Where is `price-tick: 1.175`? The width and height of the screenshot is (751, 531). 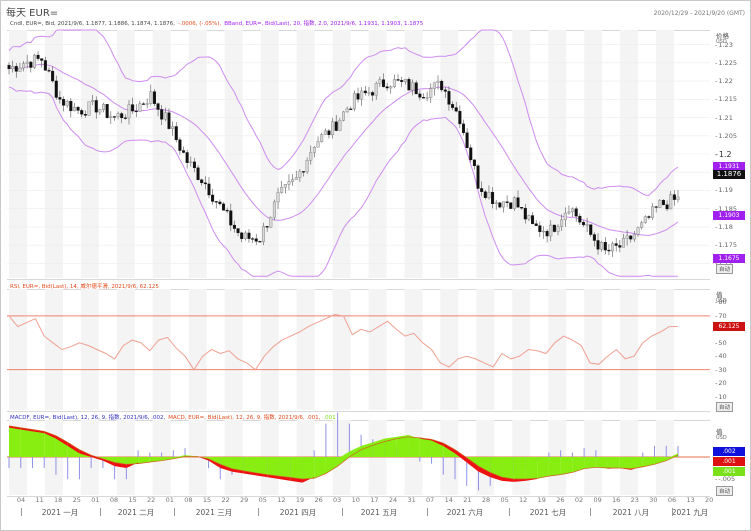 price-tick: 1.175 is located at coordinates (726, 245).